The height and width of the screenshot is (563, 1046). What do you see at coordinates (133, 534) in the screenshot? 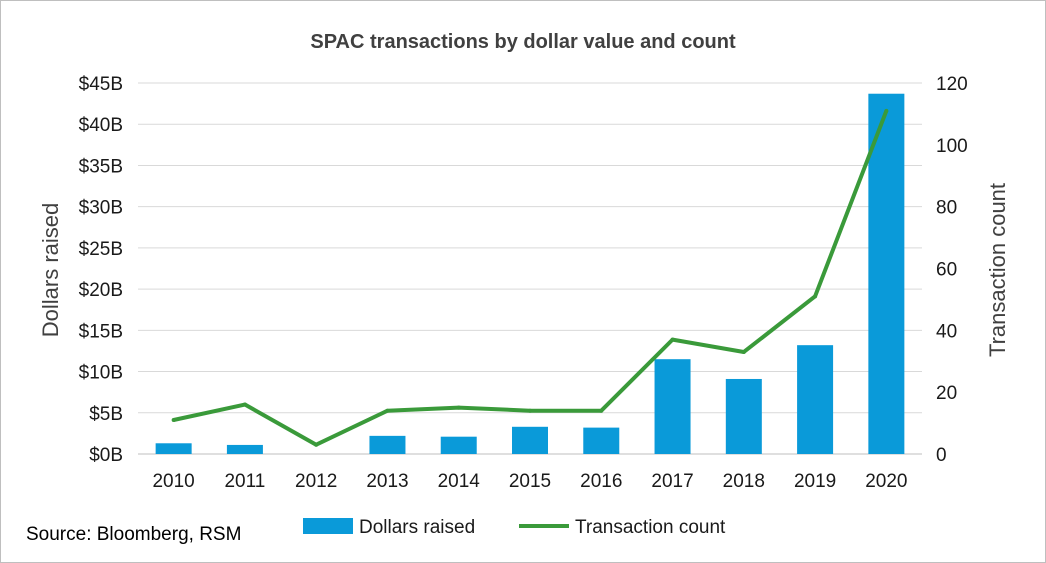
I see `source-note: Source: Bloomberg, RSM` at bounding box center [133, 534].